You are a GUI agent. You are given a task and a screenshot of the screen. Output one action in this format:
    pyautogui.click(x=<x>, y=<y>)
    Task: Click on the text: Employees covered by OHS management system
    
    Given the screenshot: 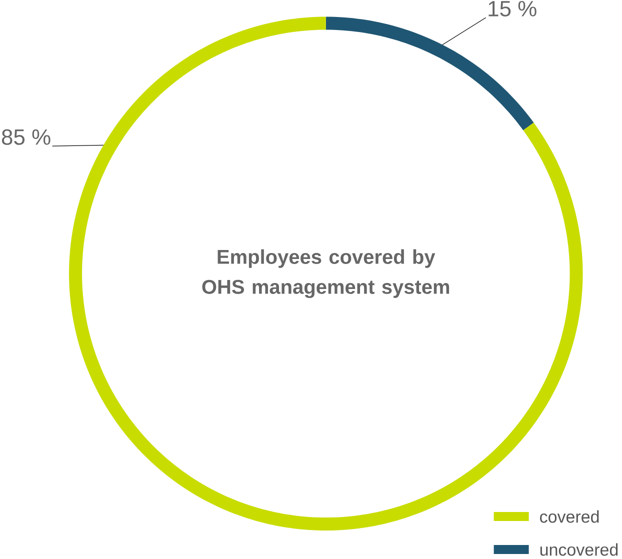 What is the action you would take?
    pyautogui.click(x=326, y=273)
    